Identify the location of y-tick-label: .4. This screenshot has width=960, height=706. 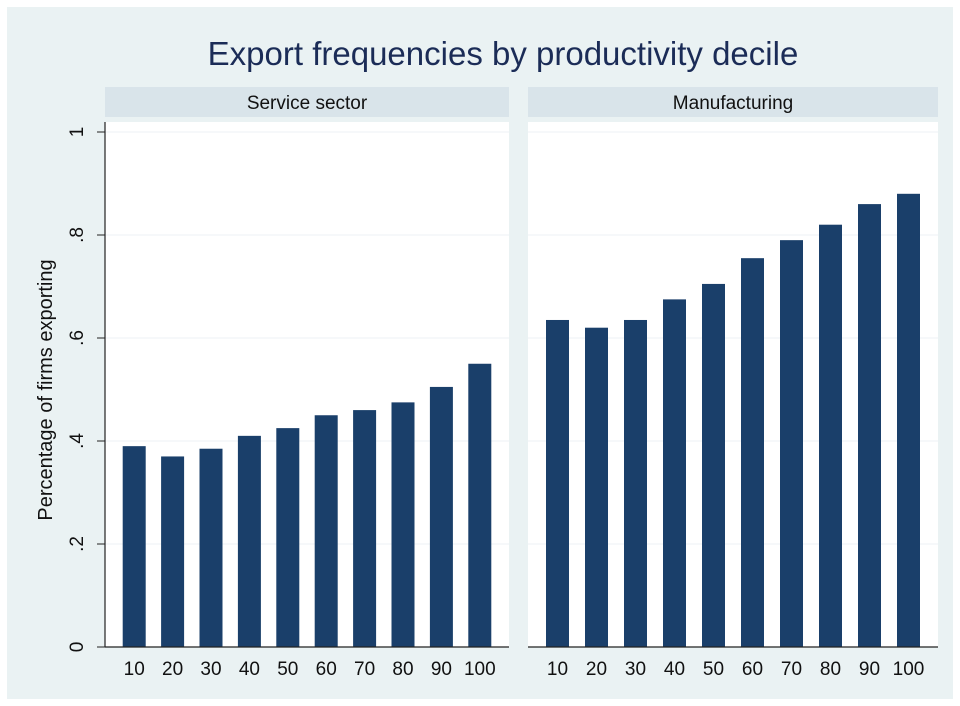
(77, 441).